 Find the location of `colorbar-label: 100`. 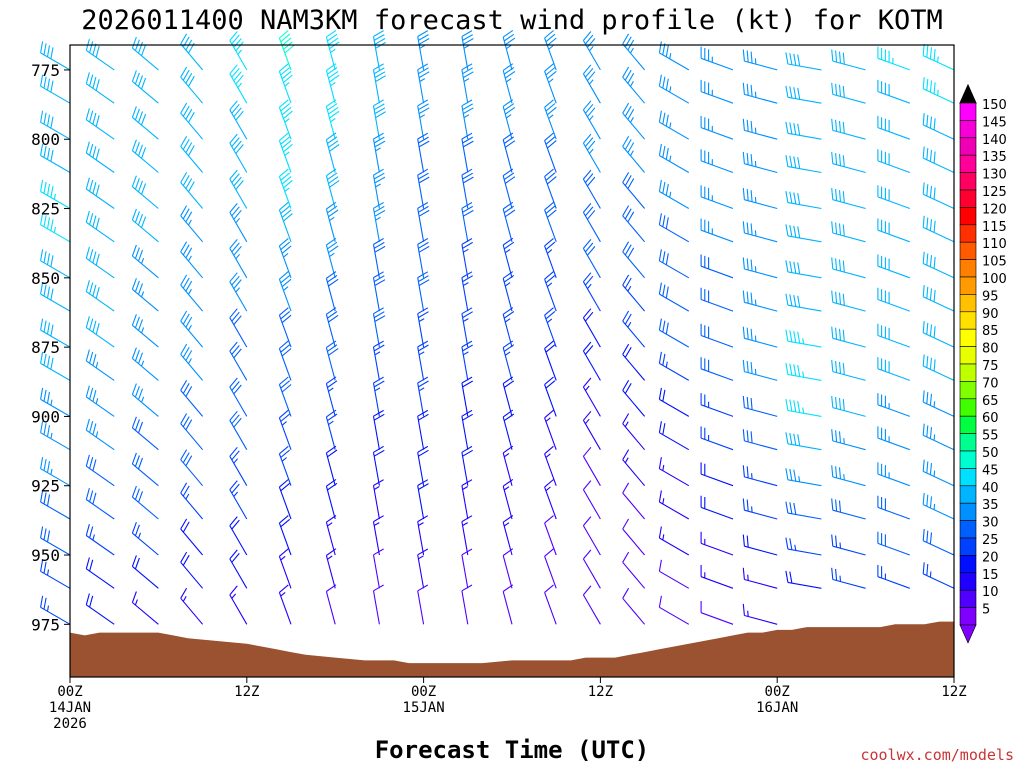

colorbar-label: 100 is located at coordinates (994, 279).